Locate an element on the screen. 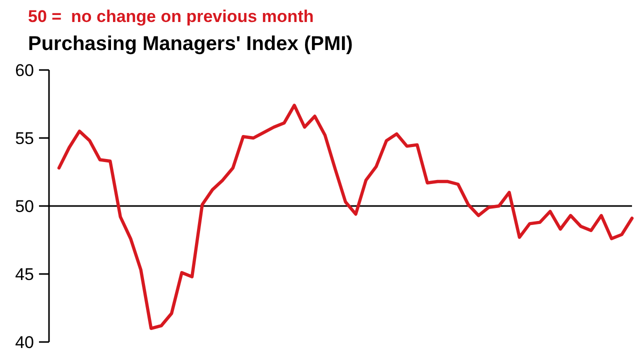 This screenshot has width=640, height=359. y-tick-label: 60 is located at coordinates (24, 70).